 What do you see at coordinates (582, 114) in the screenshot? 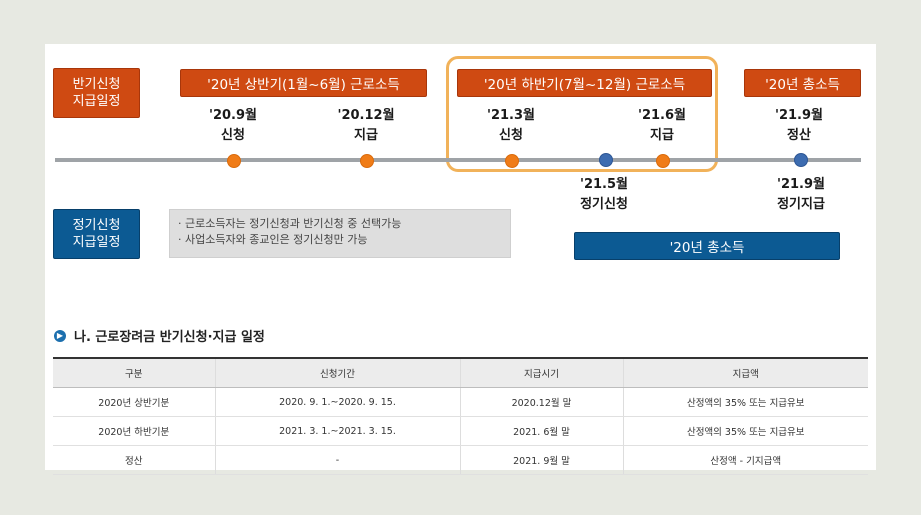
I see `second-half-highlight` at bounding box center [582, 114].